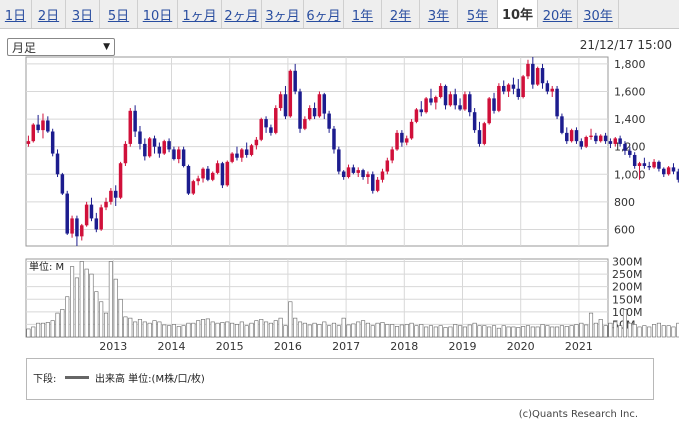 The height and width of the screenshot is (429, 679). What do you see at coordinates (630, 119) in the screenshot?
I see `price-tick-label: 1,400` at bounding box center [630, 119].